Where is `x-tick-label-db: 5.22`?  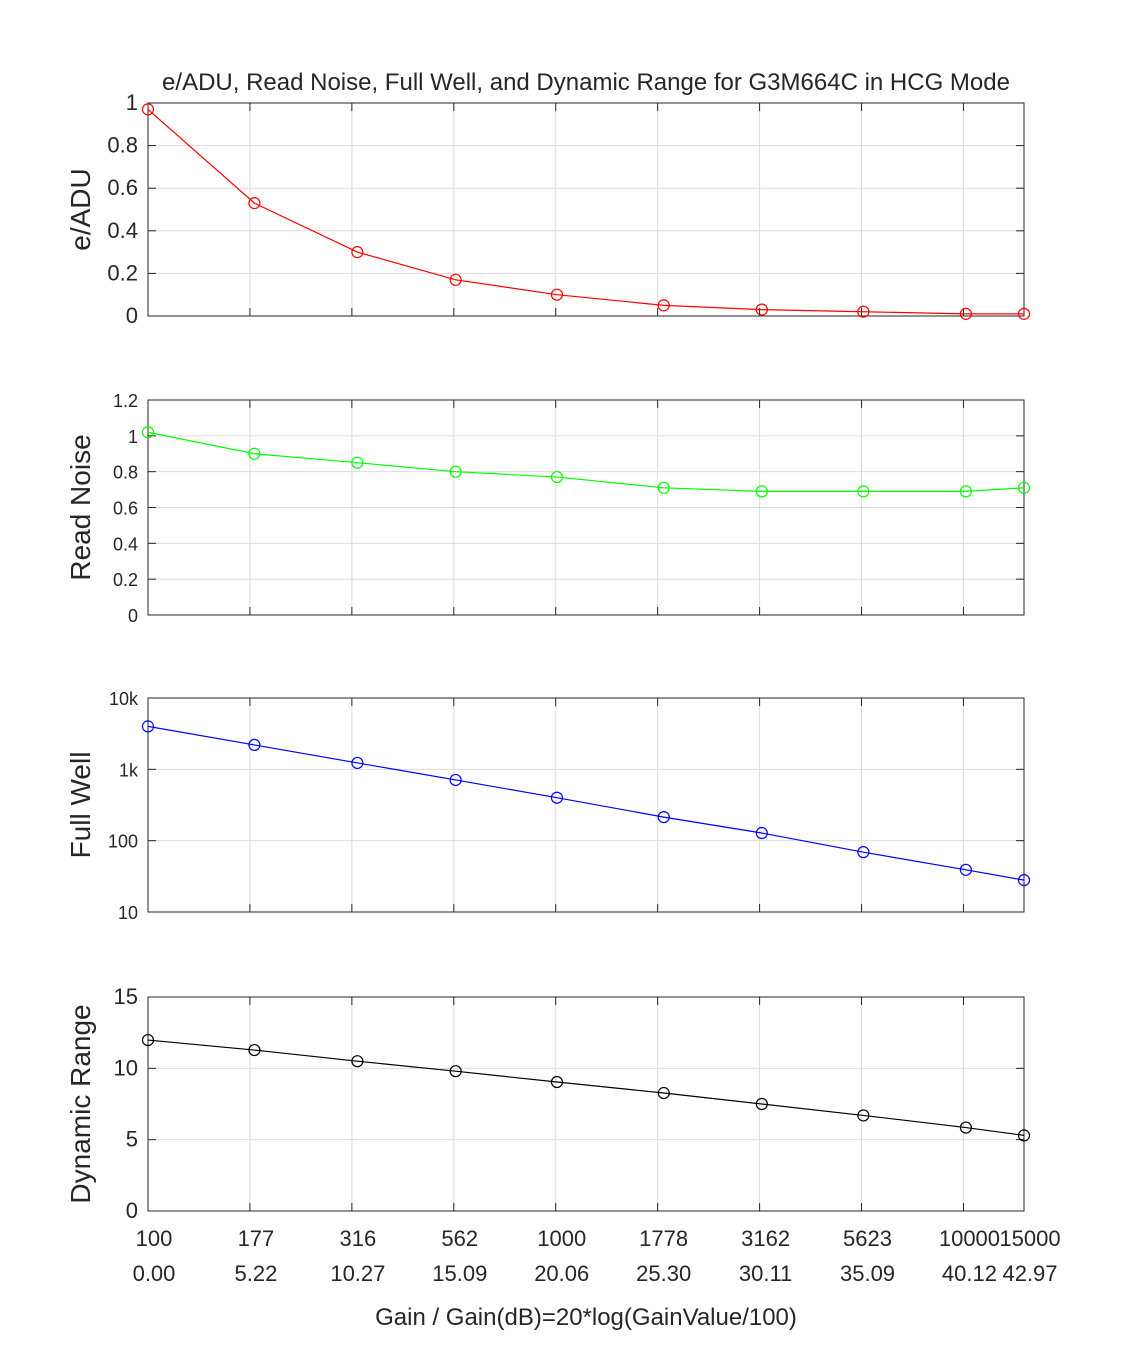 x-tick-label-db: 5.22 is located at coordinates (256, 1273).